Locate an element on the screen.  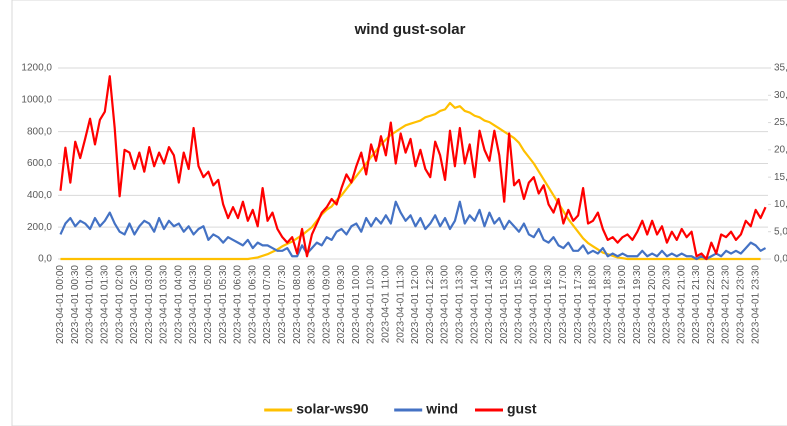
x-tick-label: 2023-04-01 11:30 is located at coordinates (400, 304).